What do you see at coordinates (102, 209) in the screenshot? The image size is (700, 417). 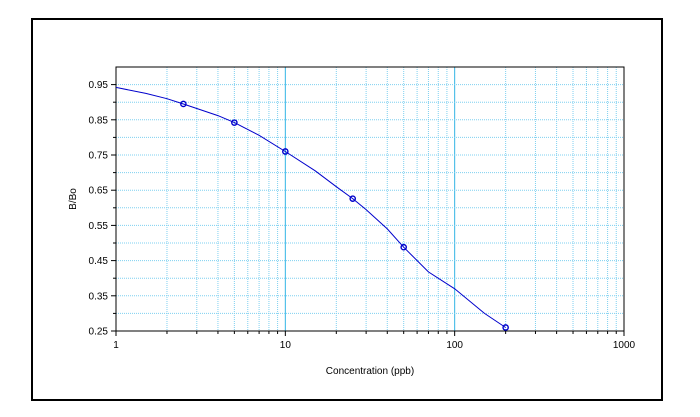 I see `y-axis: 0.25 0.35 0.45 0.55 0.65 0.75 0.85 0.95` at bounding box center [102, 209].